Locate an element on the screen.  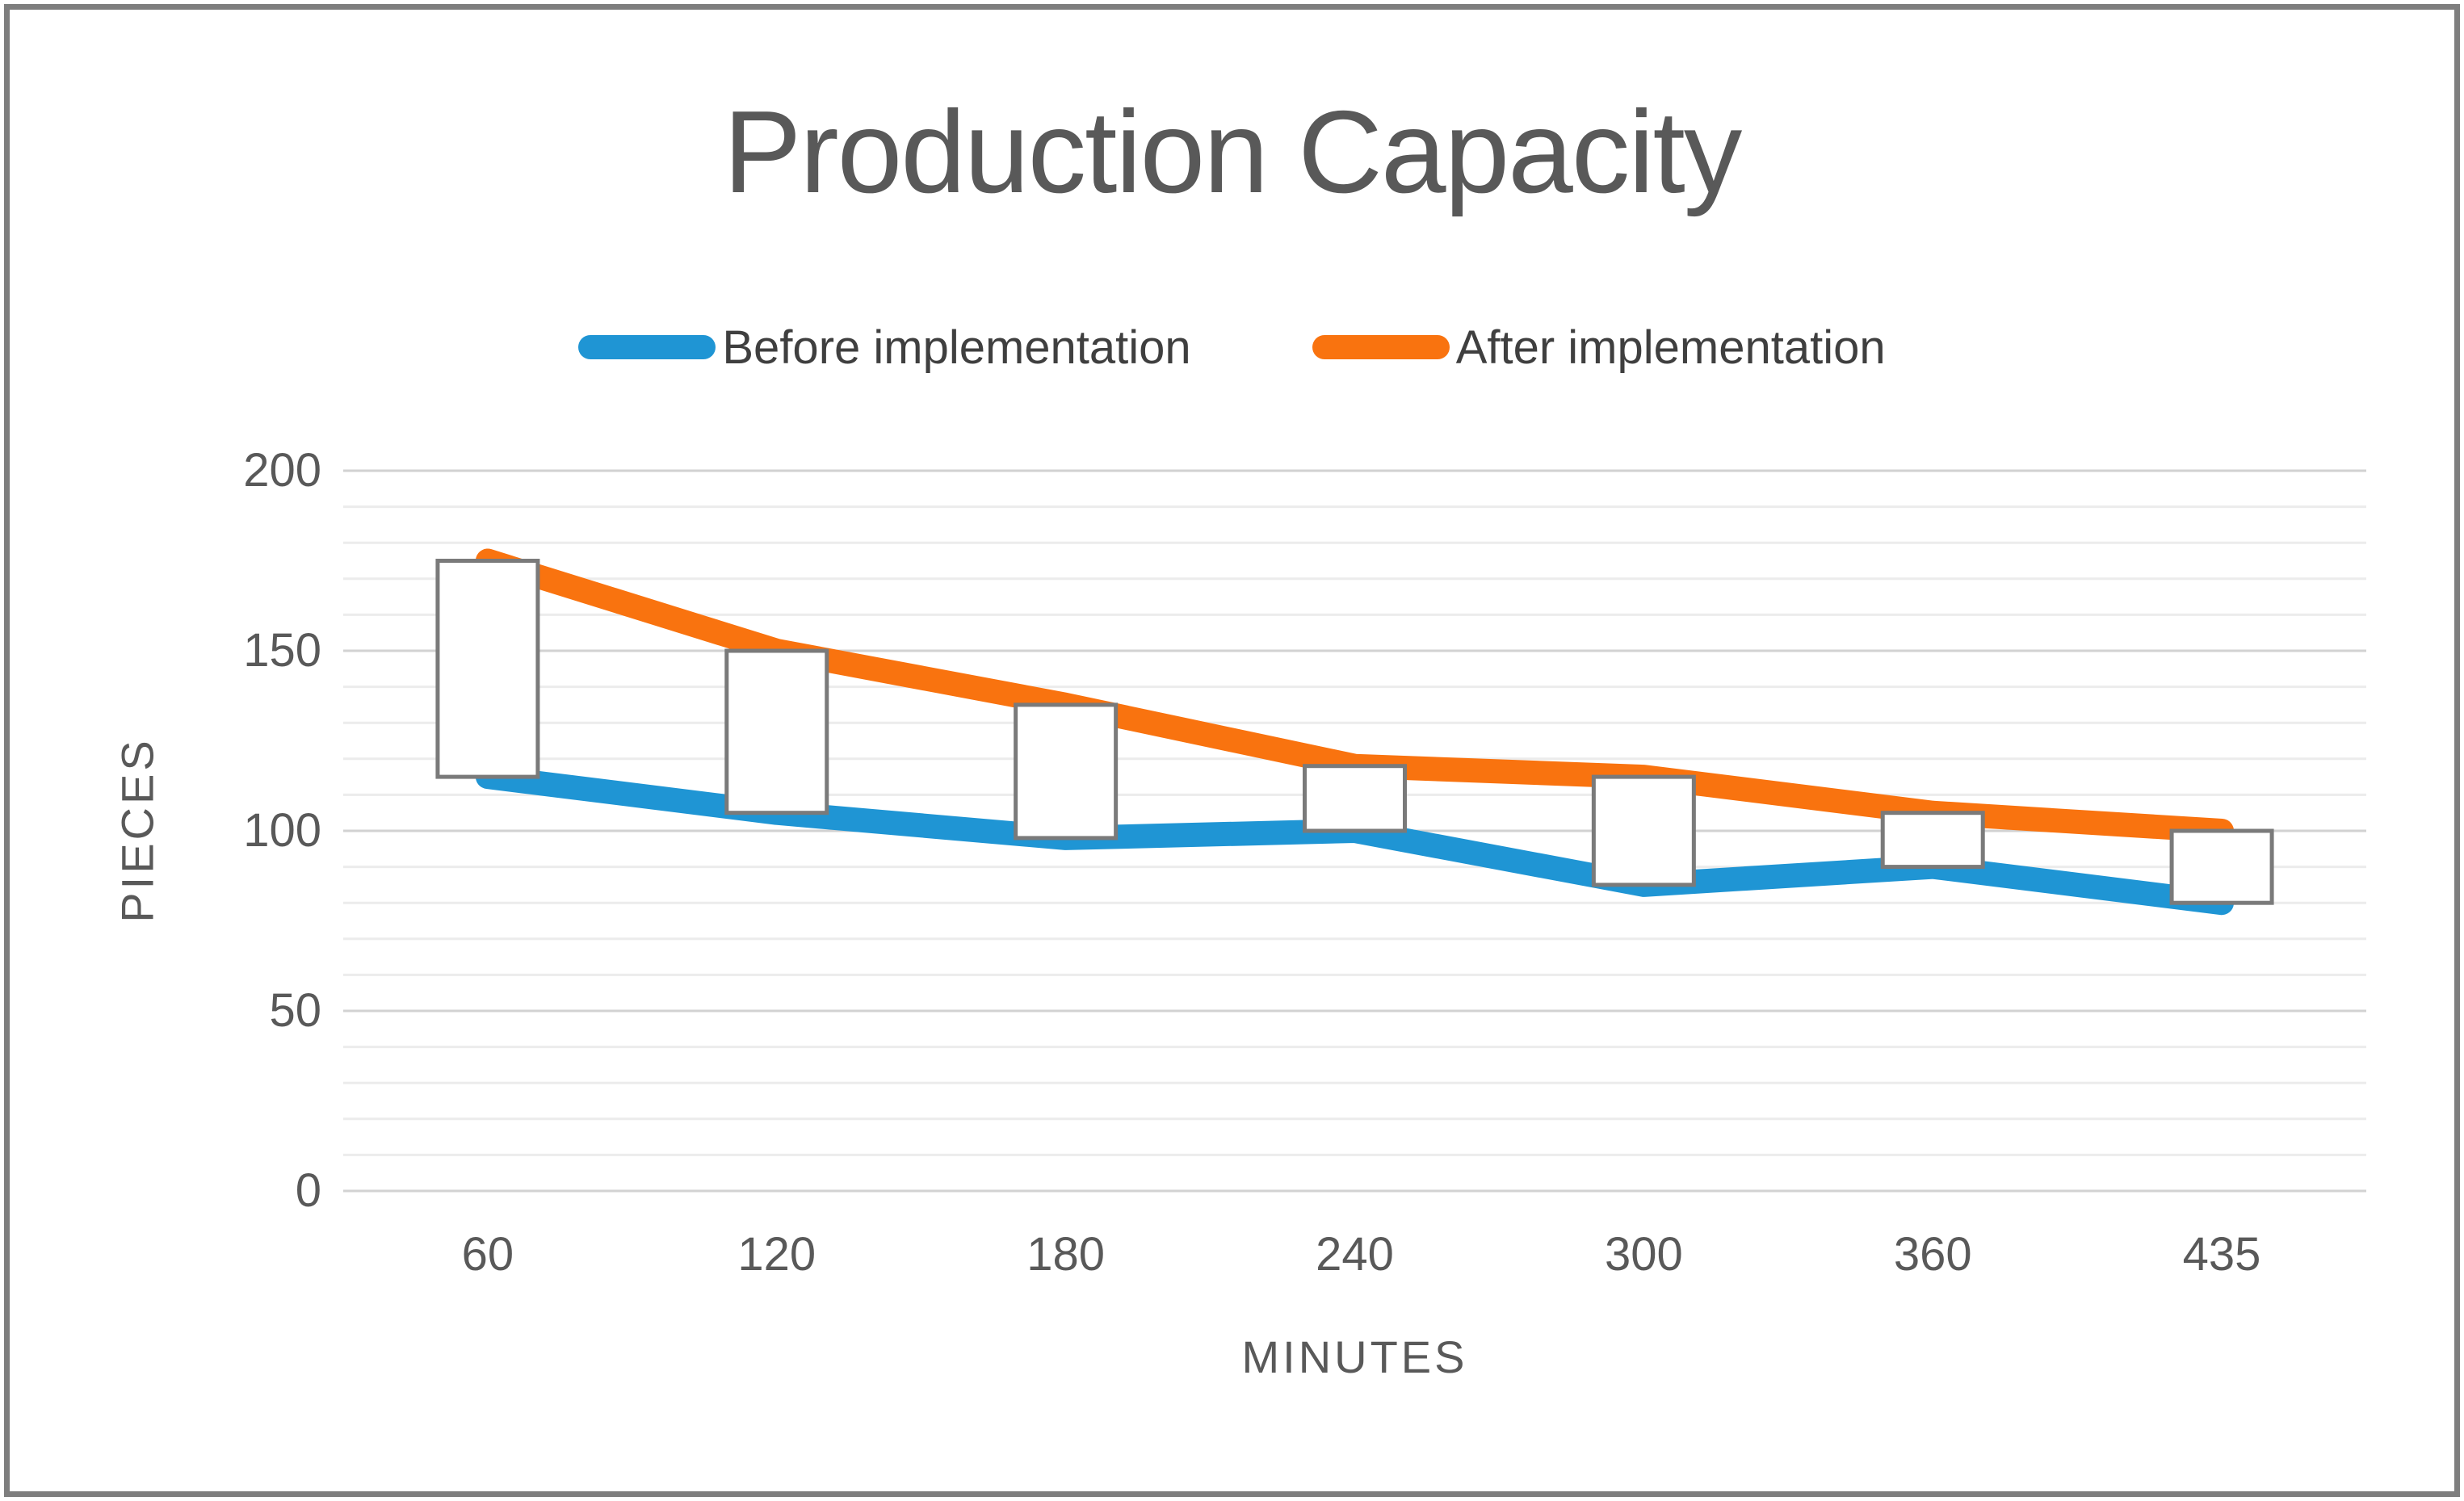
chart-title: Production Capacity is located at coordinates (1233, 151).